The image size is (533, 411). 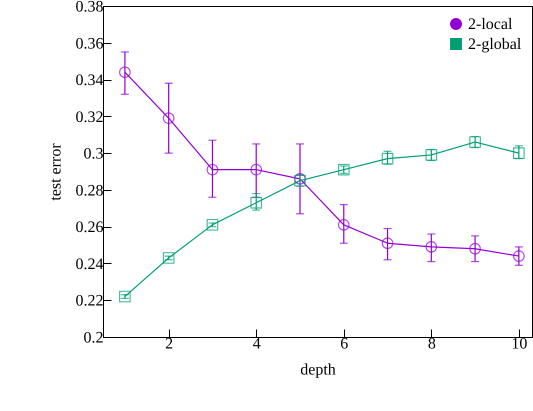 What do you see at coordinates (495, 44) in the screenshot?
I see `legend-label: 2-global` at bounding box center [495, 44].